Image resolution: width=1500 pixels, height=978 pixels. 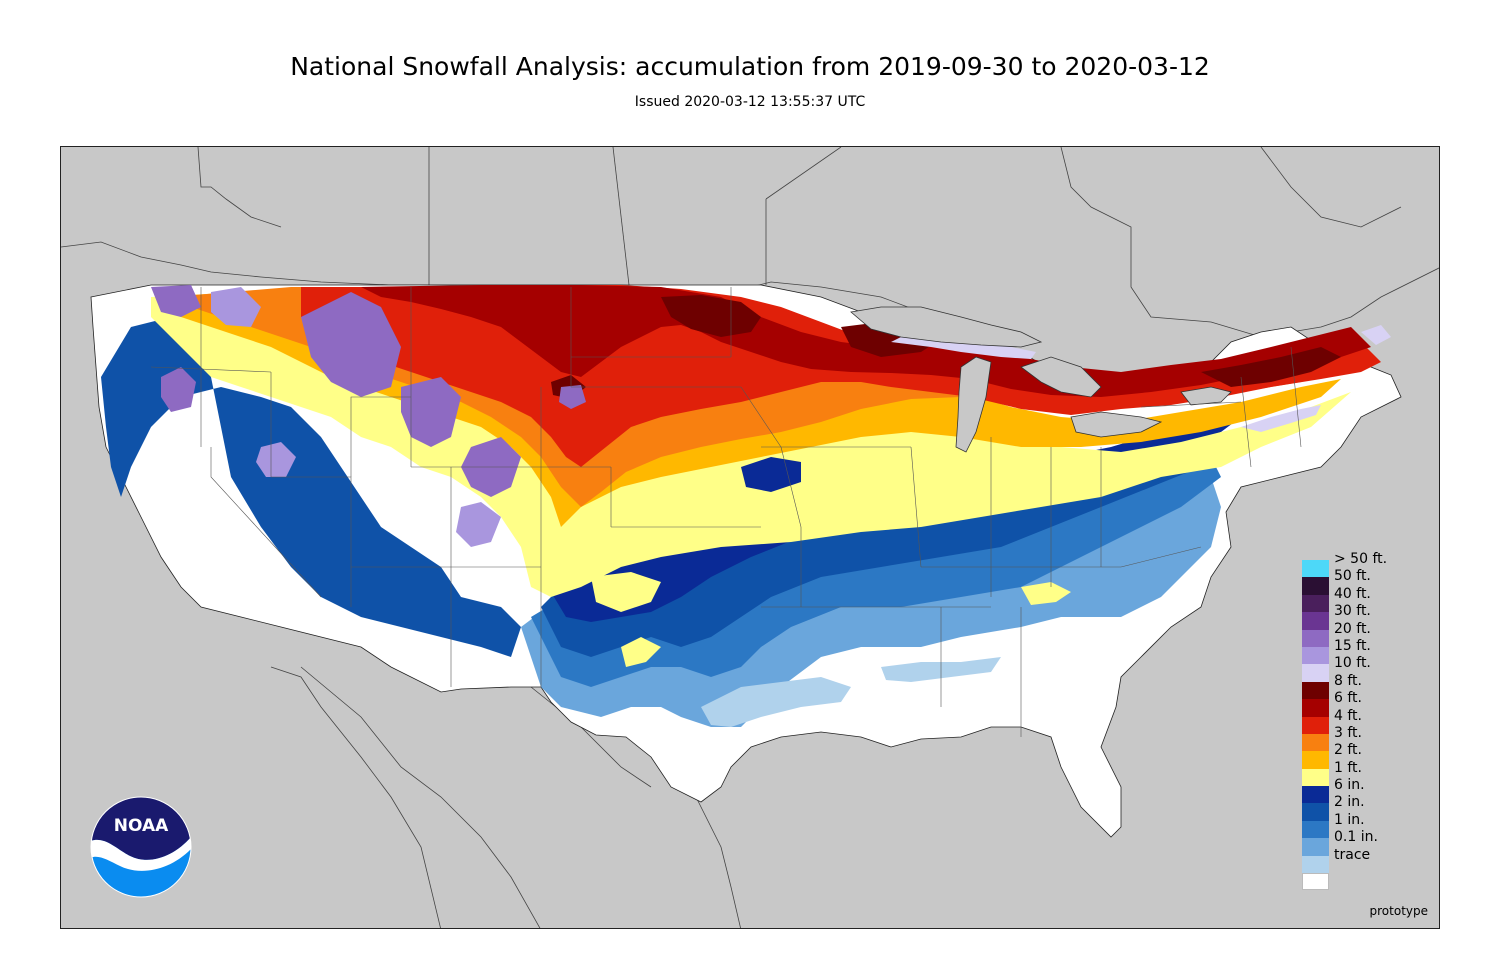 I want to click on logo-wave-icon, so click(x=141, y=853).